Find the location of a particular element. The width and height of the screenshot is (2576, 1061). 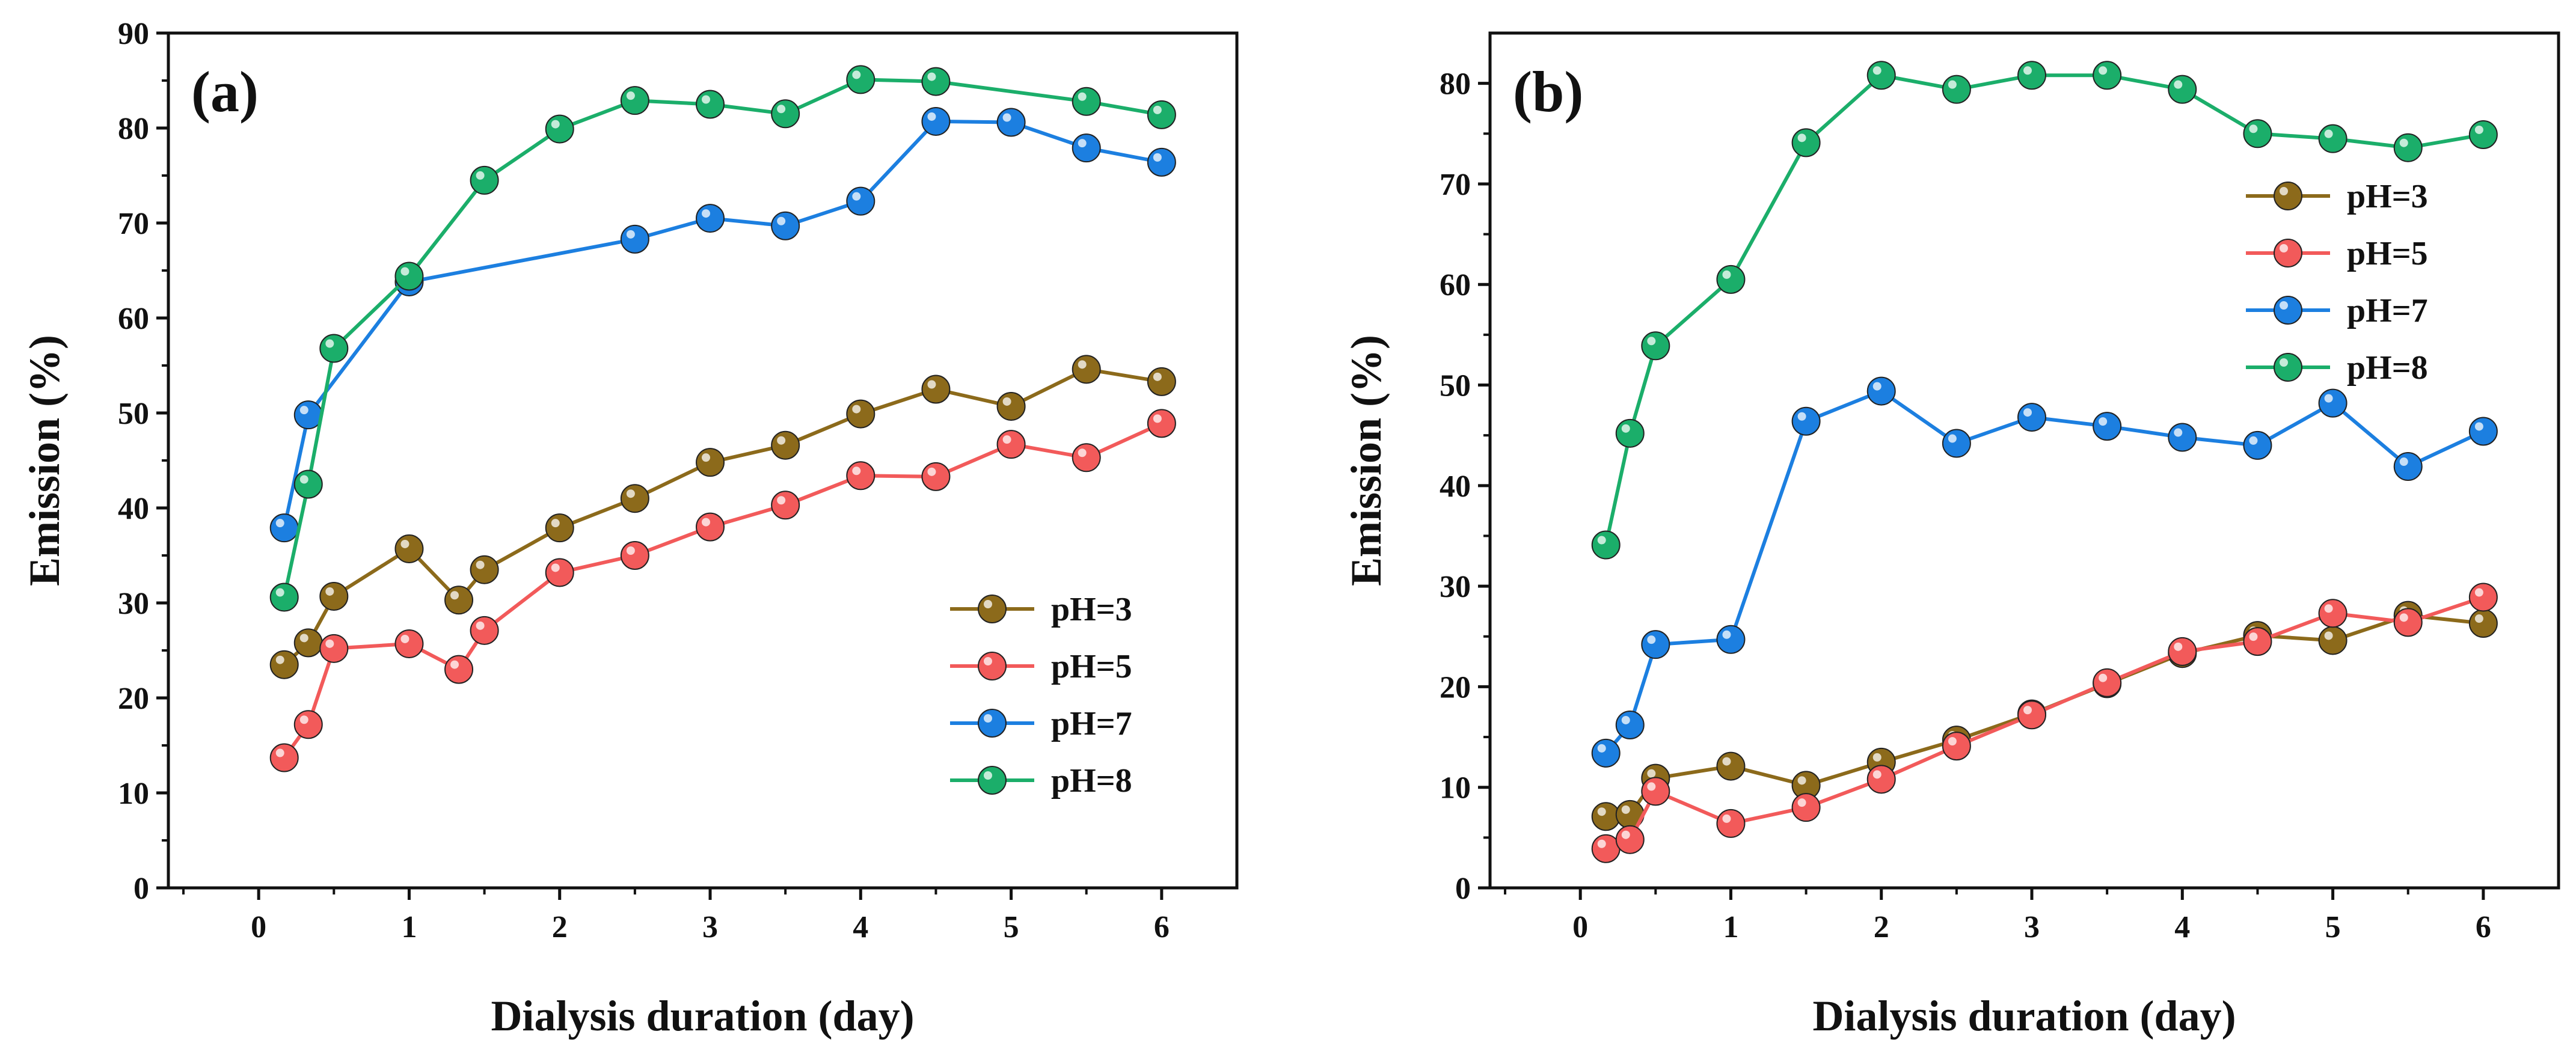

x-tick-label: 6 is located at coordinates (1162, 927).